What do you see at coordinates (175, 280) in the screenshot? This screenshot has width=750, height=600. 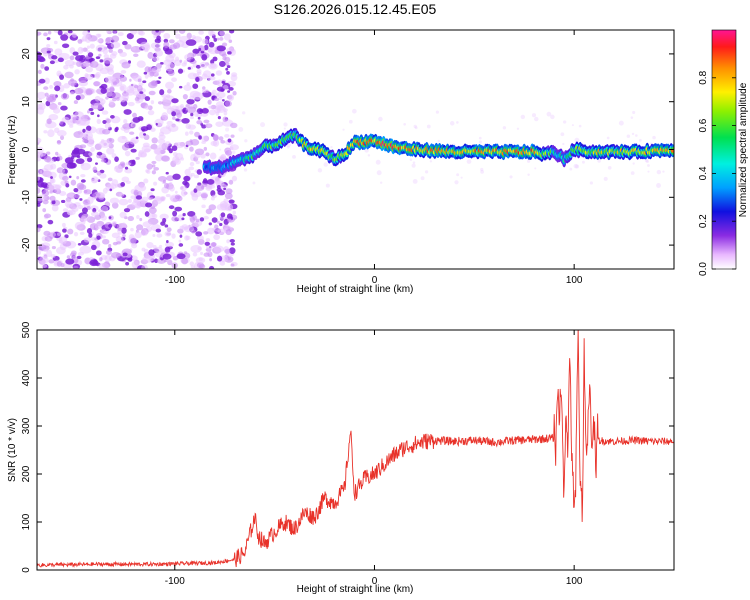 I see `x-tick-label: -100` at bounding box center [175, 280].